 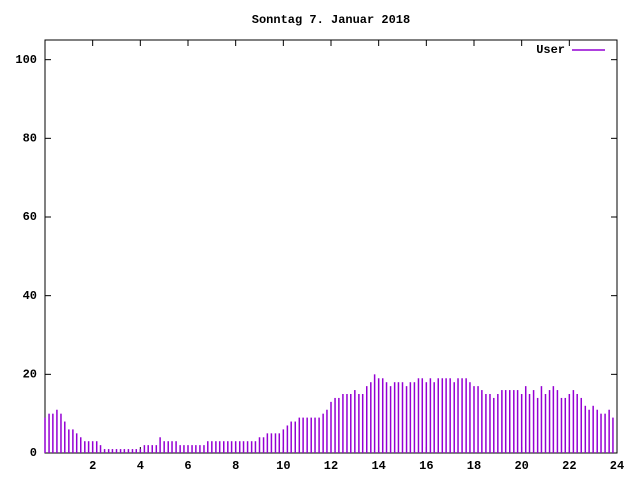 What do you see at coordinates (550, 50) in the screenshot?
I see `legend-label: User` at bounding box center [550, 50].